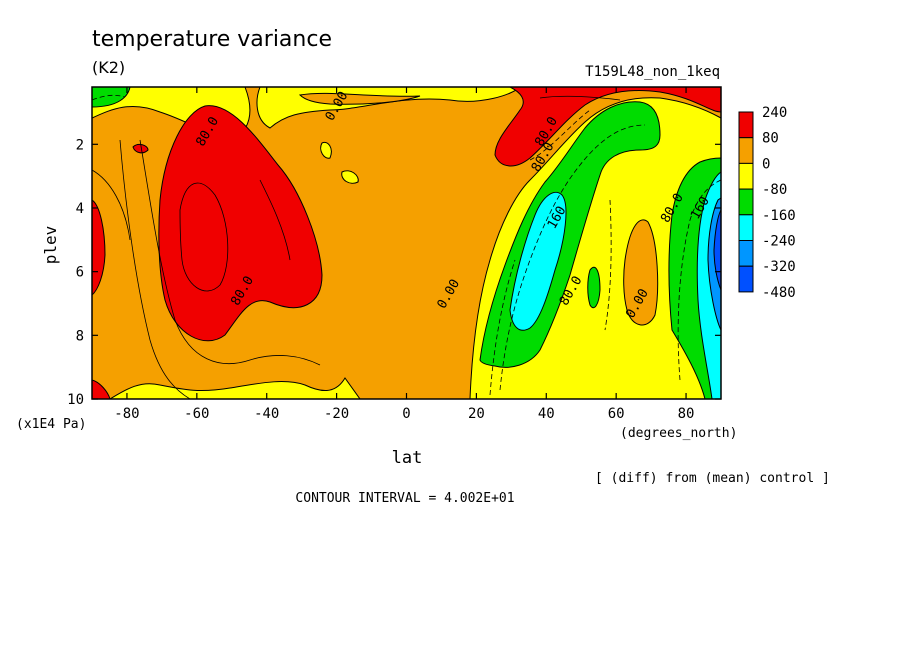 The width and height of the screenshot is (904, 654). What do you see at coordinates (240, 223) in the screenshot?
I see `region-red-southern-max` at bounding box center [240, 223].